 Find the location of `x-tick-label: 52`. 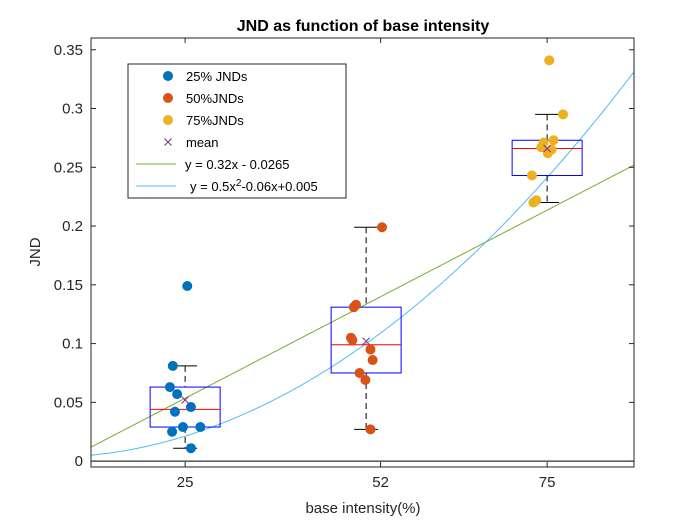

x-tick-label: 52 is located at coordinates (380, 482).